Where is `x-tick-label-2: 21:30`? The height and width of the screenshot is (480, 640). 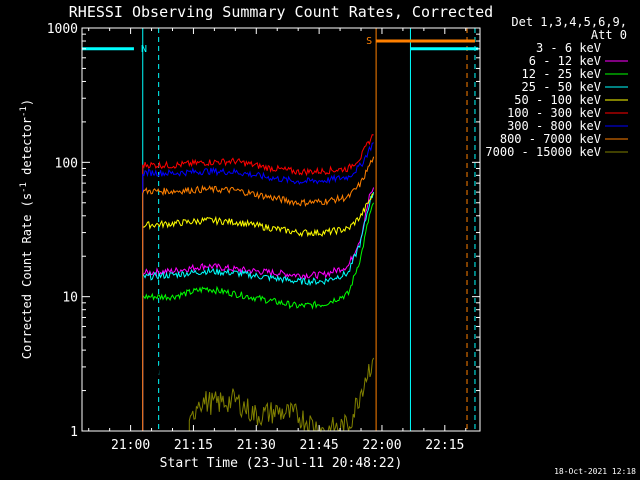 x-tick-label-2: 21:30 is located at coordinates (256, 445).